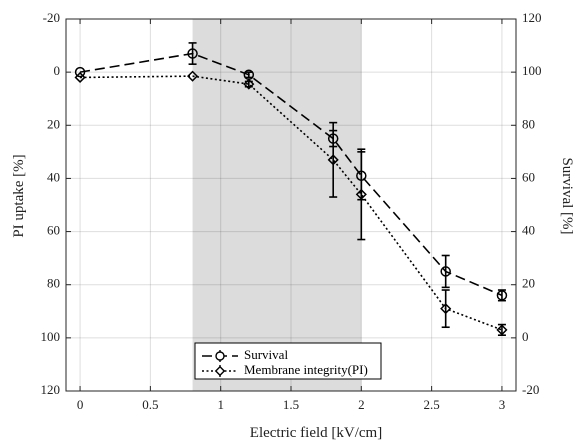  I want to click on x-axis-title: Electric field [kV/cm], so click(316, 433).